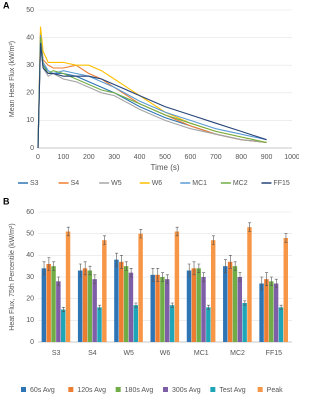  I want to click on x-tick-label: MC2, so click(237, 353).